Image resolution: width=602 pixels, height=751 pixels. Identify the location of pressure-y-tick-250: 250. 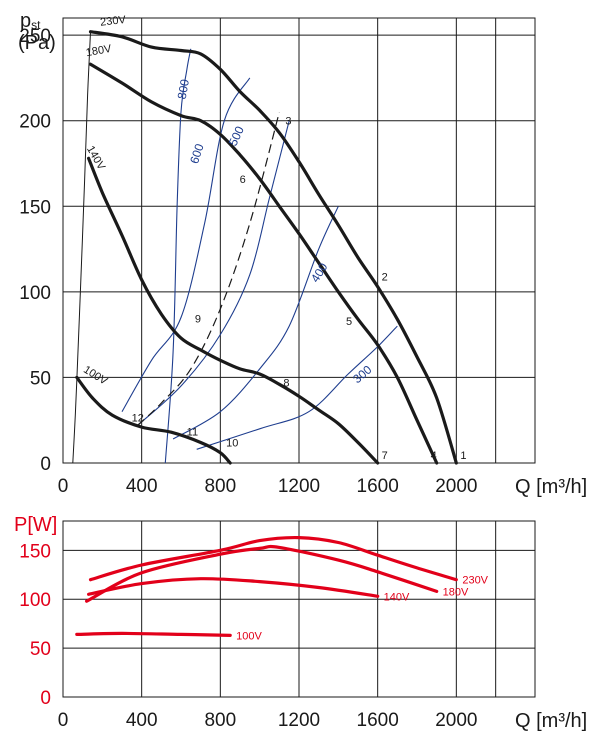
(35, 36).